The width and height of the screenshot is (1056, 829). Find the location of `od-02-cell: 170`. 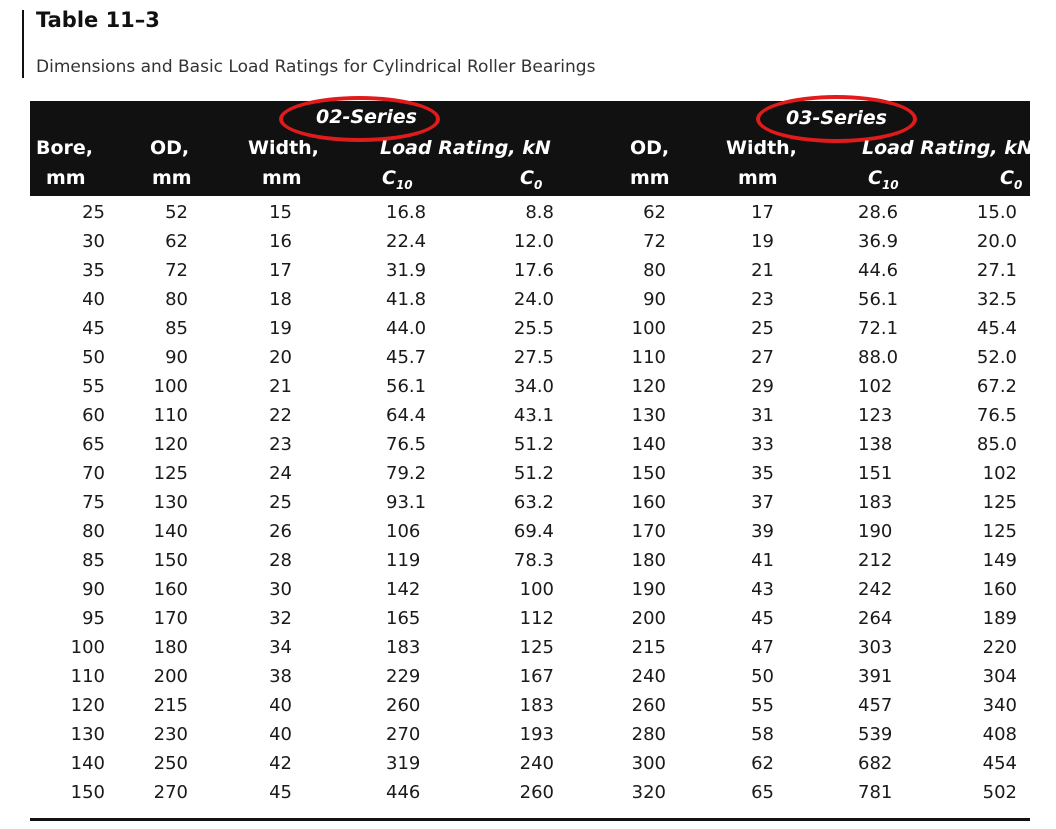

od-02-cell: 170 is located at coordinates (170, 618).